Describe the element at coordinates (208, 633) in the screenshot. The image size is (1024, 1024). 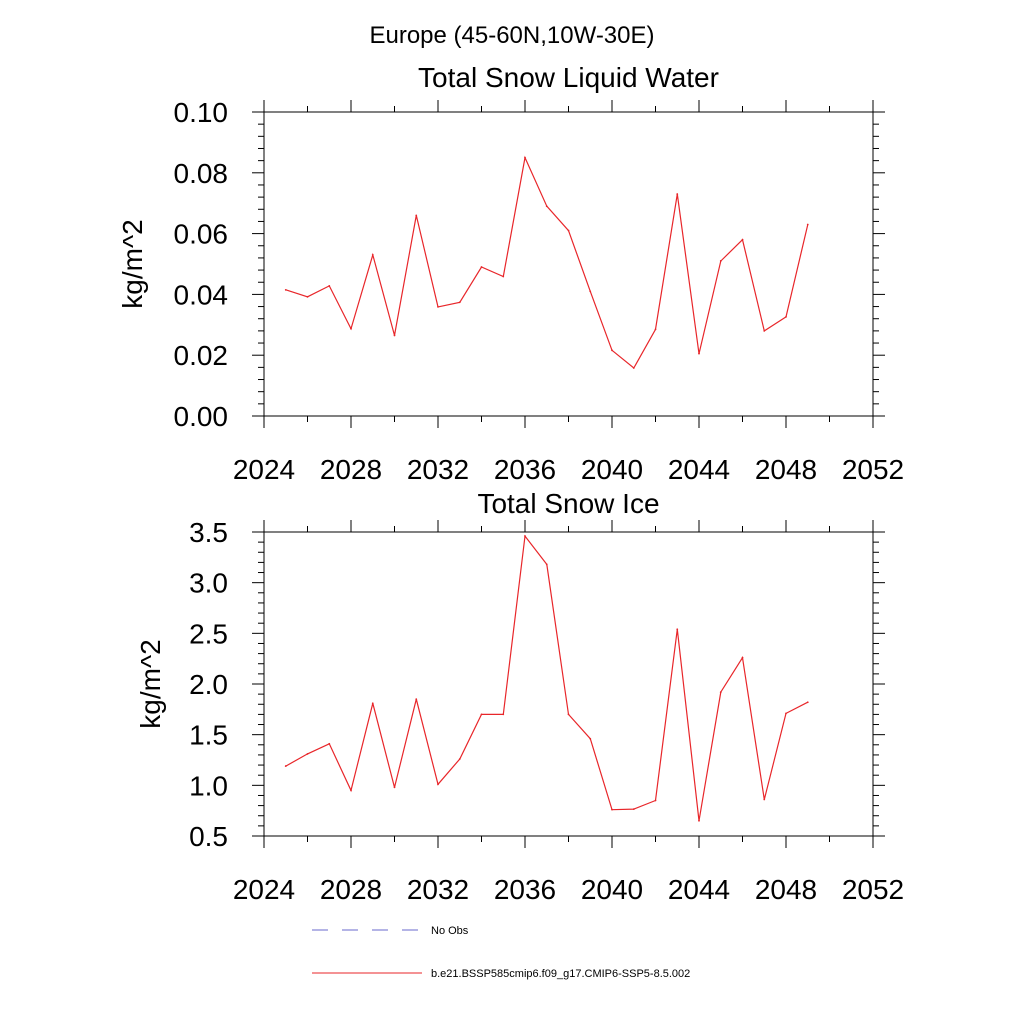
I see `y-tick-label: 2.5` at that location.